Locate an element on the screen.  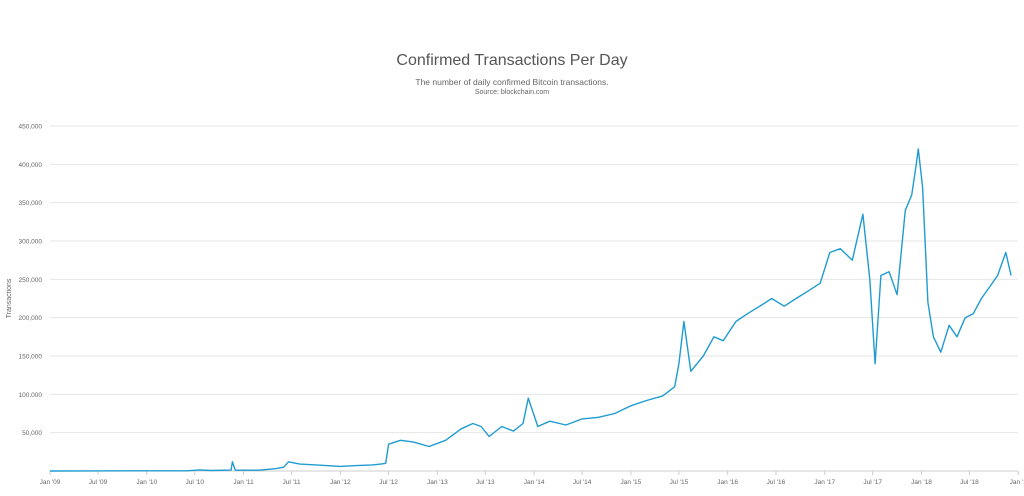
x-tick-label: Jul '09 is located at coordinates (98, 482).